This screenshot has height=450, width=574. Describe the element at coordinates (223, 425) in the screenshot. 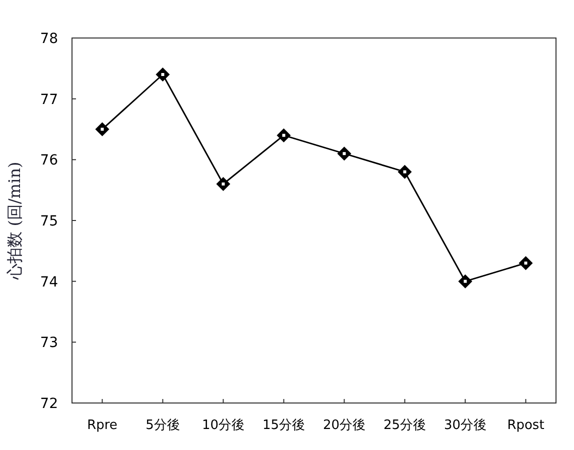

I see `x-tick-label: 10分後` at that location.